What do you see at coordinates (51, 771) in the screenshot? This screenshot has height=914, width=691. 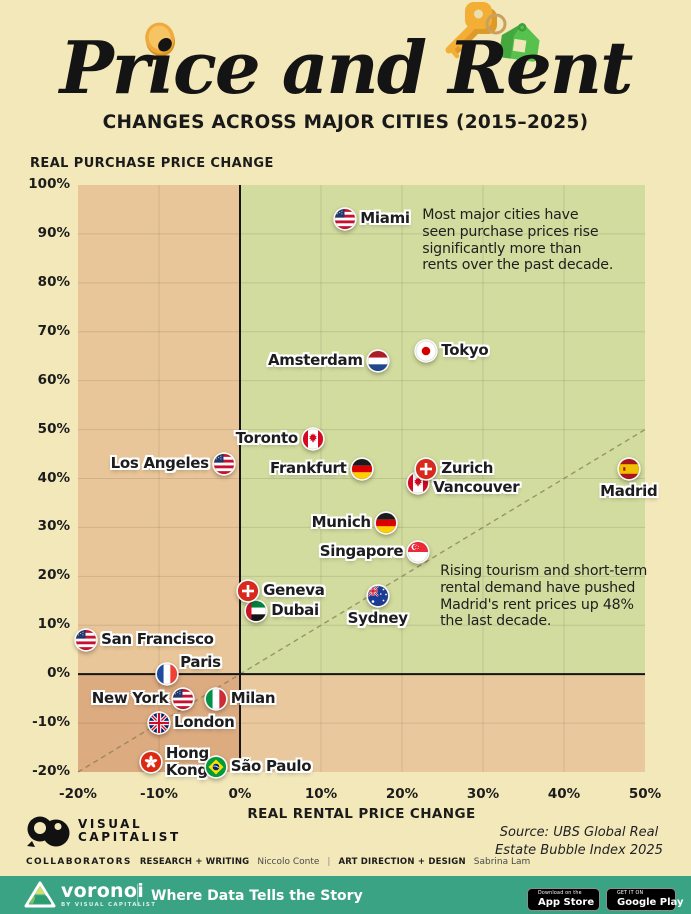 I see `y-tick: -20%` at bounding box center [51, 771].